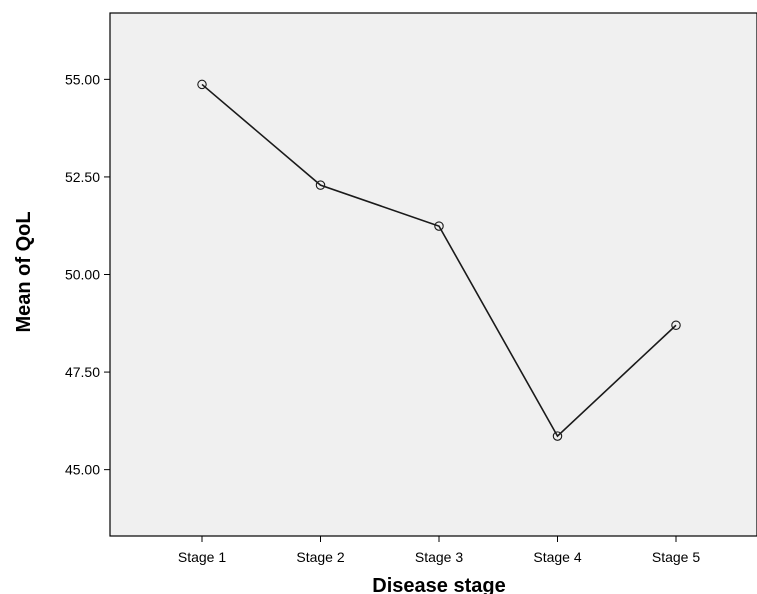  What do you see at coordinates (82, 79) in the screenshot?
I see `y-tick-label: 55.00` at bounding box center [82, 79].